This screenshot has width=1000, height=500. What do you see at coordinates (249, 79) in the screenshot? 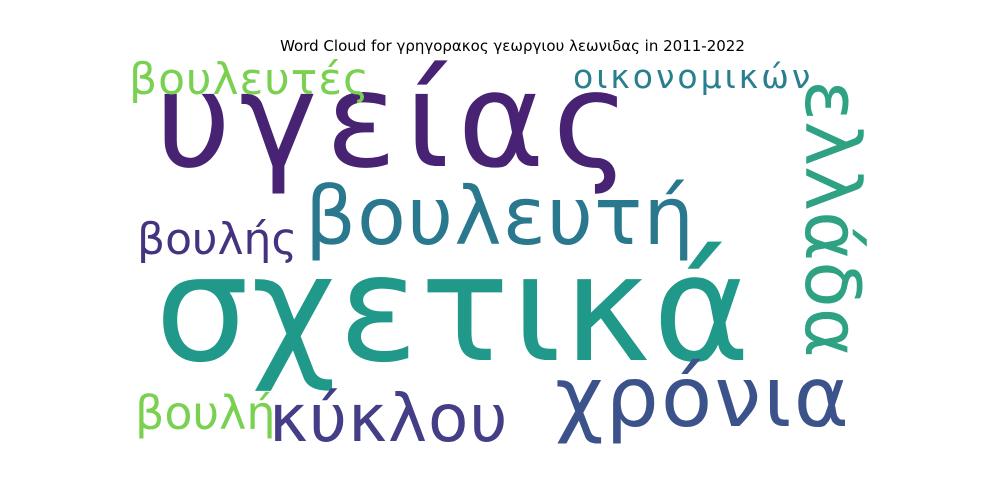
I see `word-vouleytes: βουλευτές` at bounding box center [249, 79].